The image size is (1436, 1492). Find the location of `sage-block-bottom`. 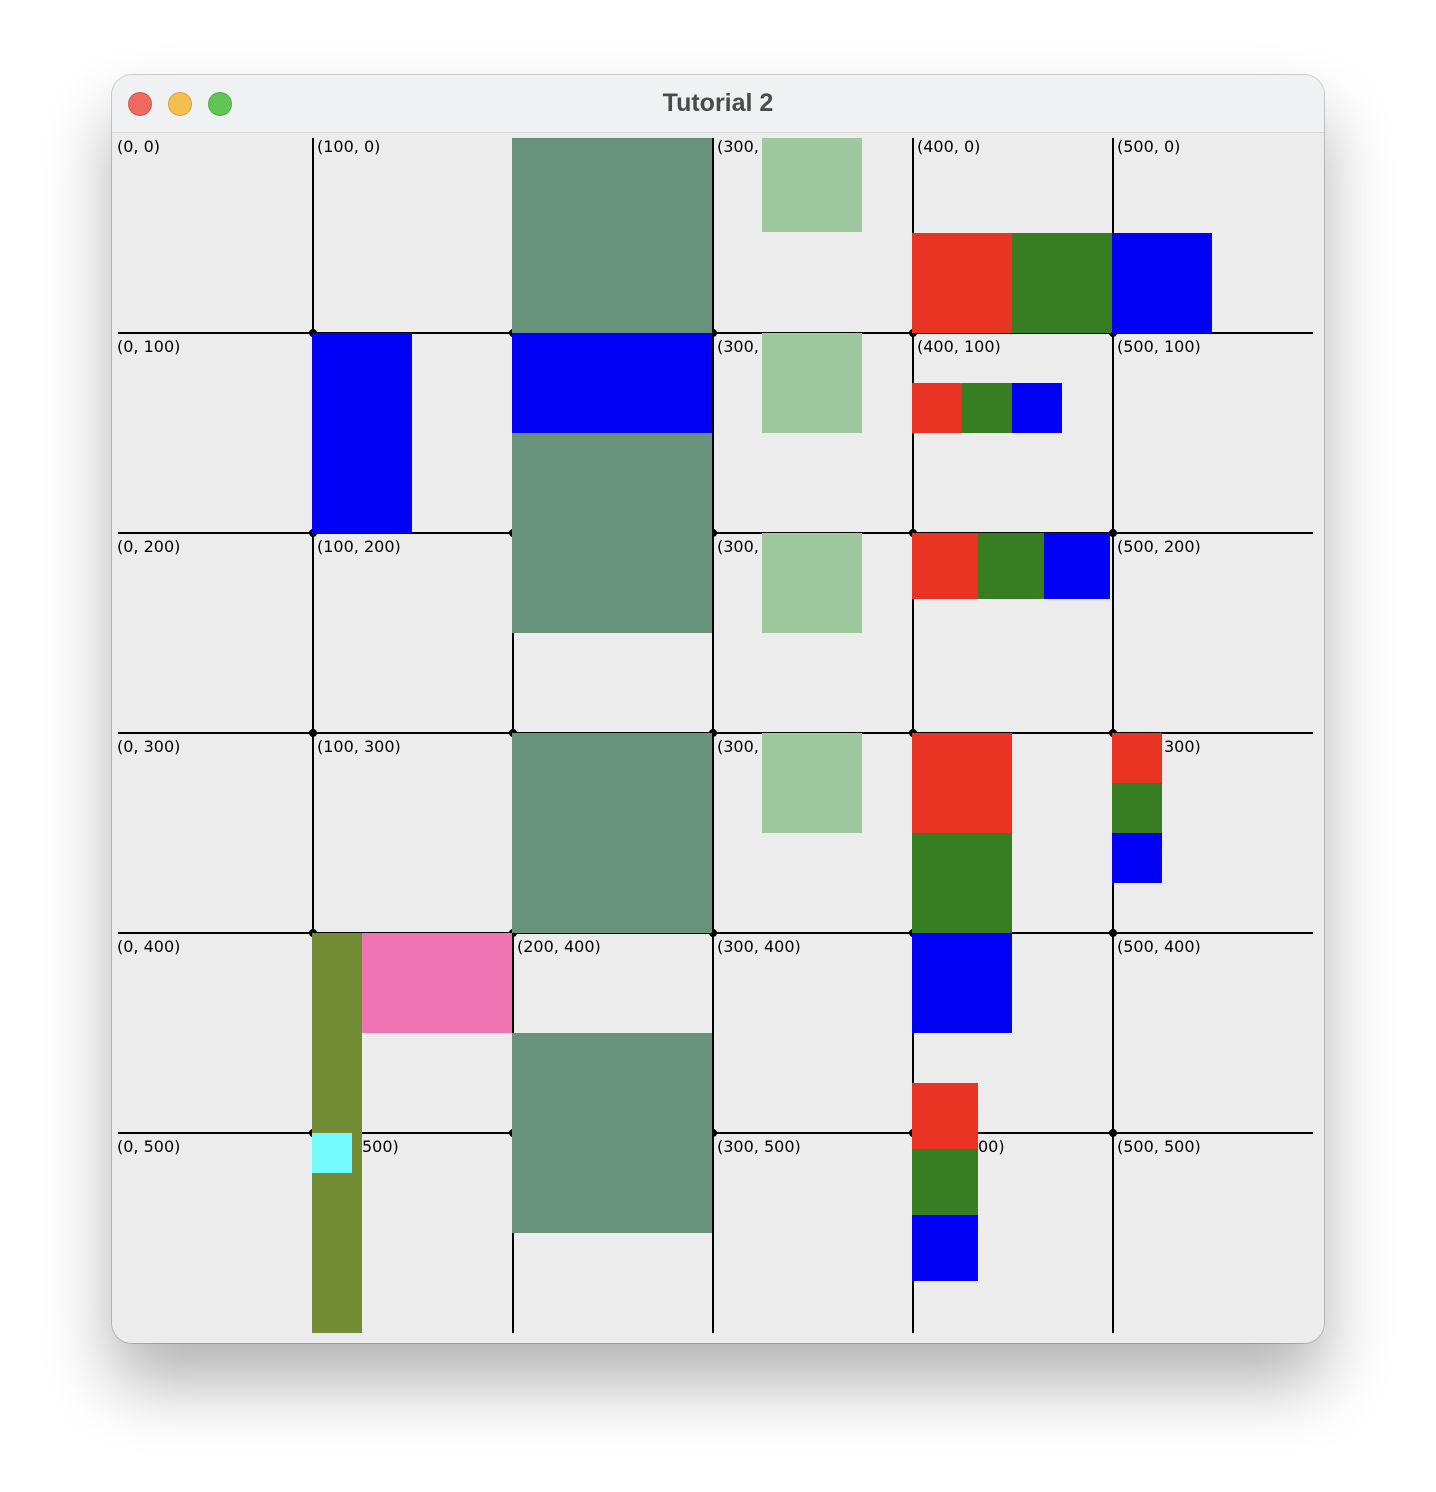

sage-block-bottom is located at coordinates (612, 1133).